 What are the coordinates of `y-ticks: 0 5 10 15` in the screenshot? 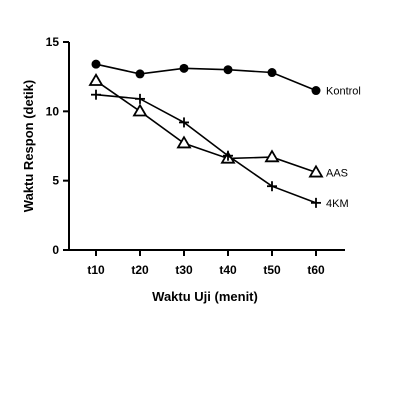 It's located at (57, 146).